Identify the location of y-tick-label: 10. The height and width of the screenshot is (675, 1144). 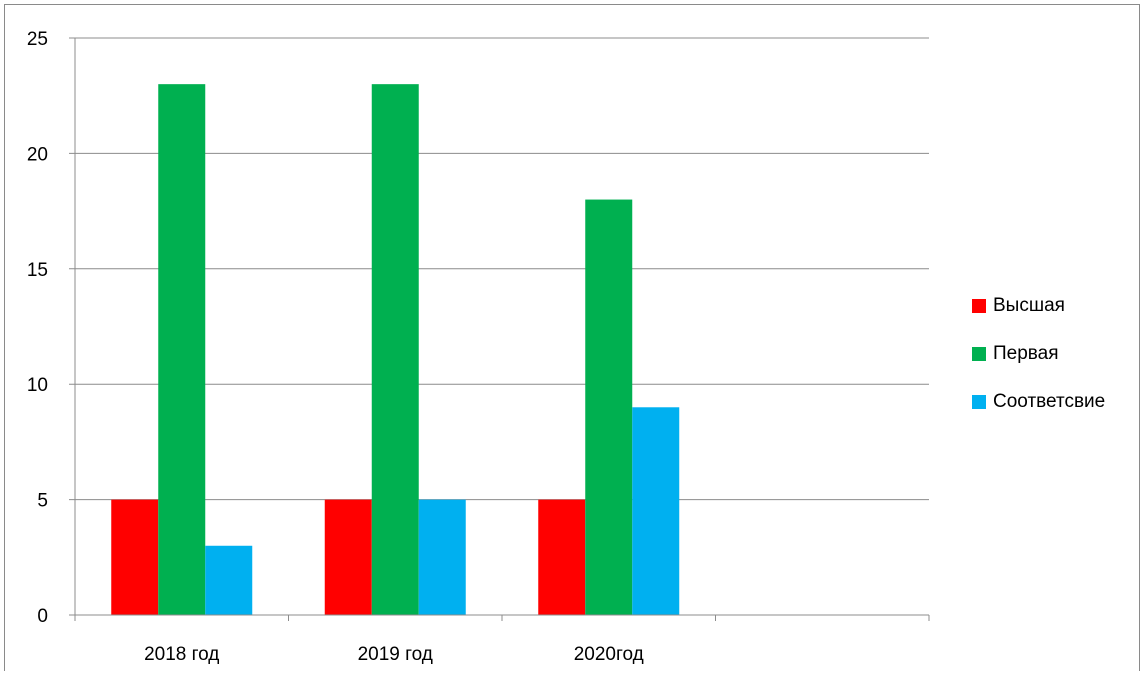
(37, 385).